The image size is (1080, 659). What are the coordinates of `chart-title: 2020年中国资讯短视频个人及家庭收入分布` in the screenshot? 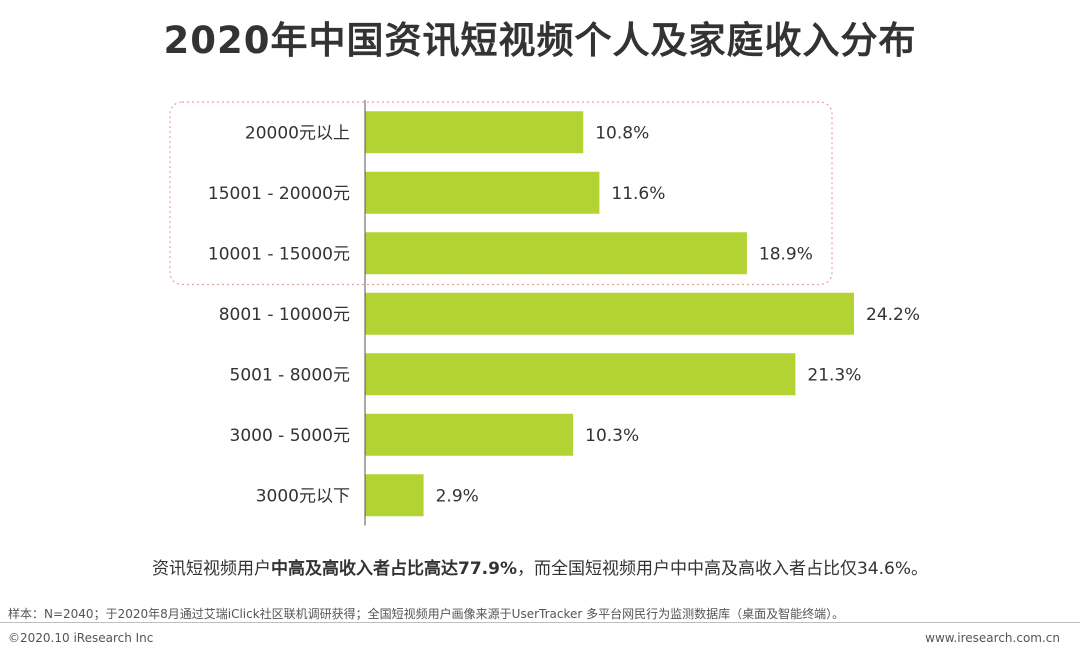 It's located at (540, 40).